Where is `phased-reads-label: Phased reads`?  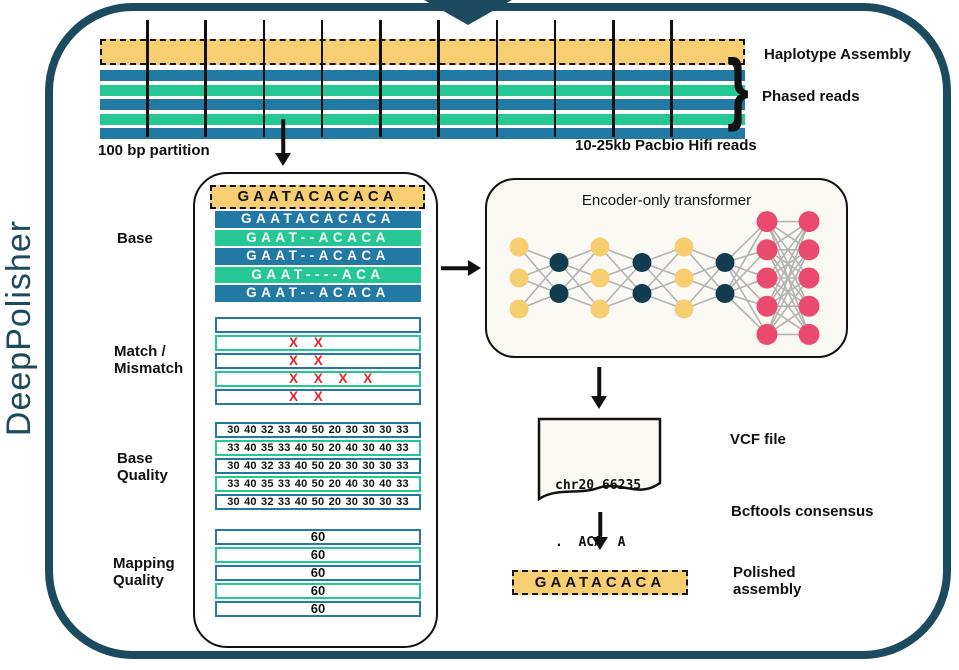 phased-reads-label: Phased reads is located at coordinates (811, 96).